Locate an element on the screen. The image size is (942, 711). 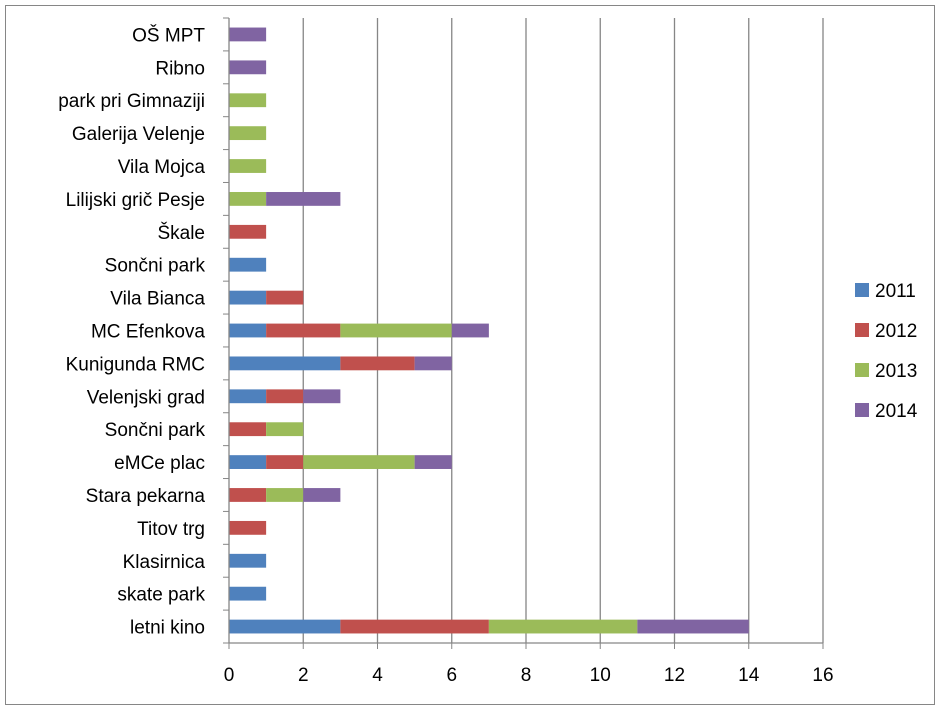
x-tick-label: 6 is located at coordinates (451, 675).